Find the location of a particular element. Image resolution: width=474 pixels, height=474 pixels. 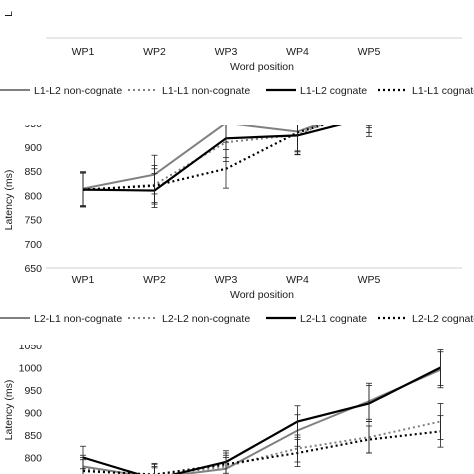

legend-label: L1-L1 non-cognate is located at coordinates (206, 91).